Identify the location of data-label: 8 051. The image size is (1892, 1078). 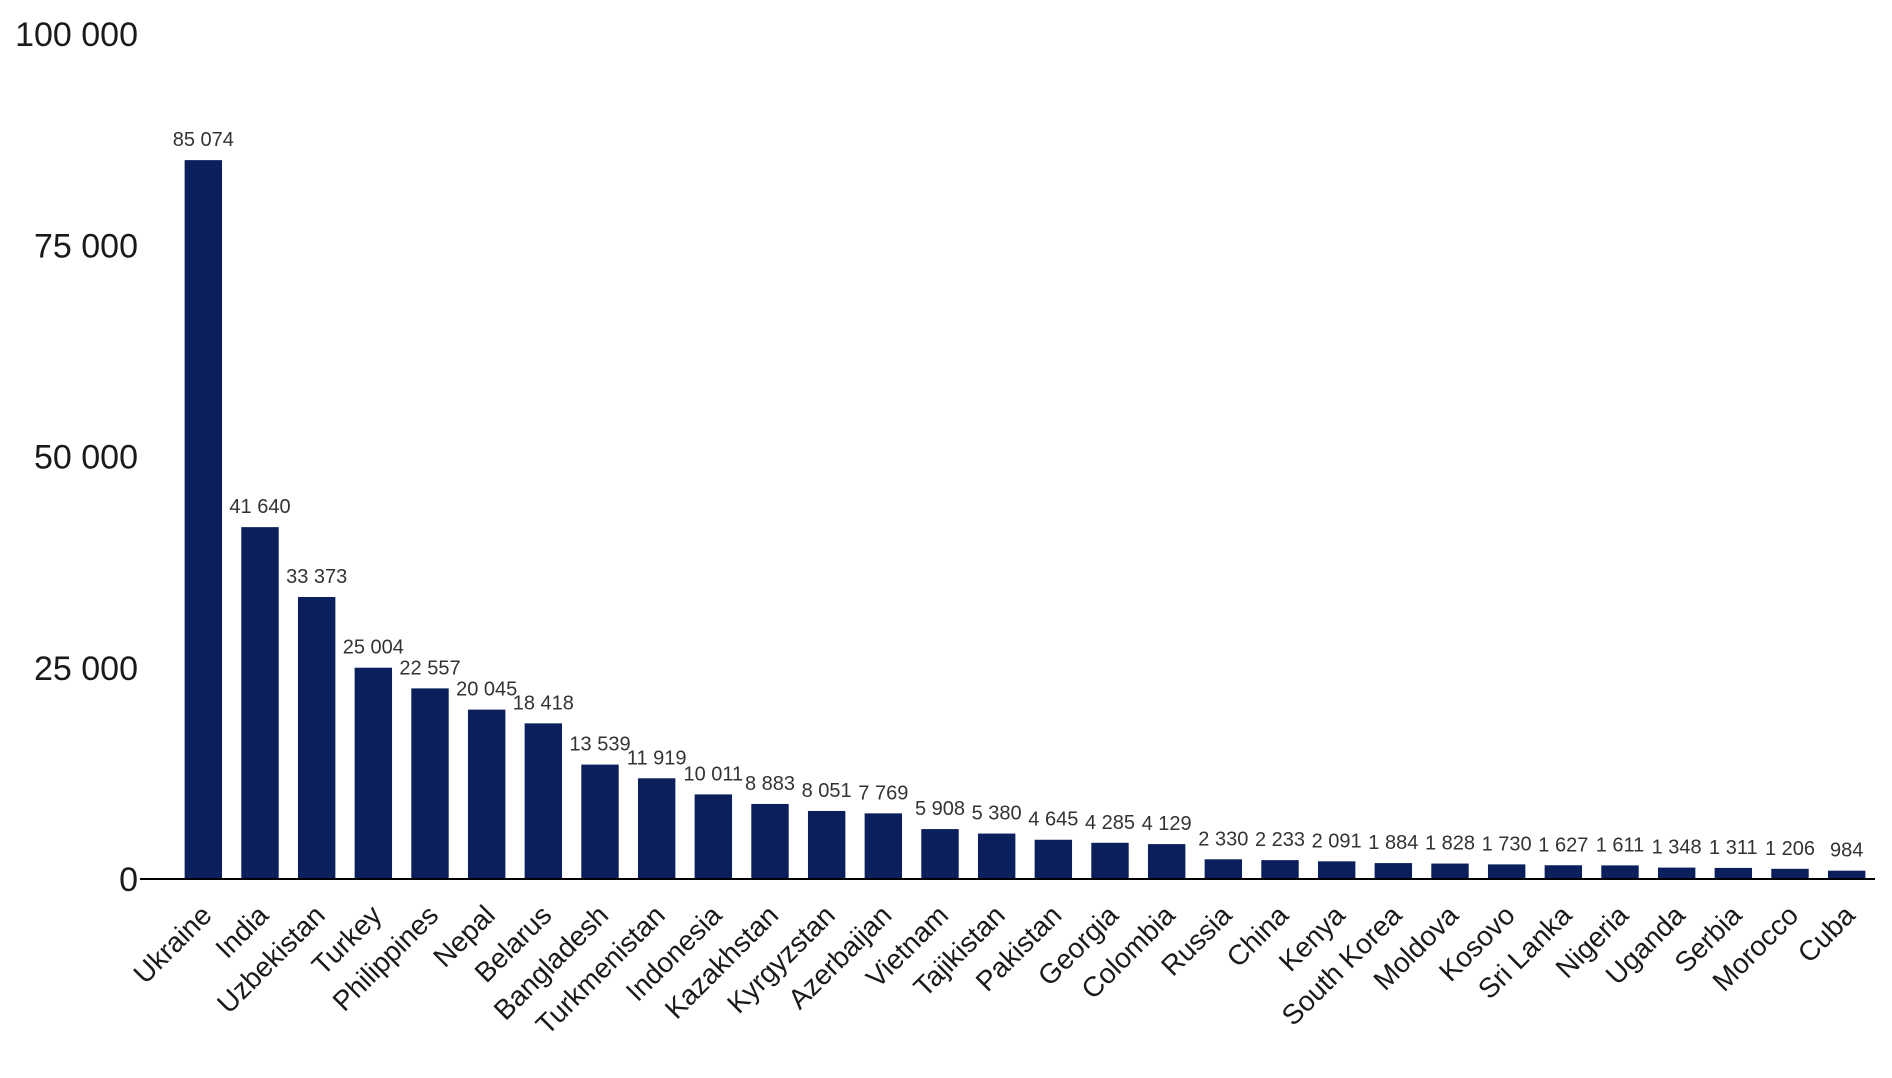
(827, 791).